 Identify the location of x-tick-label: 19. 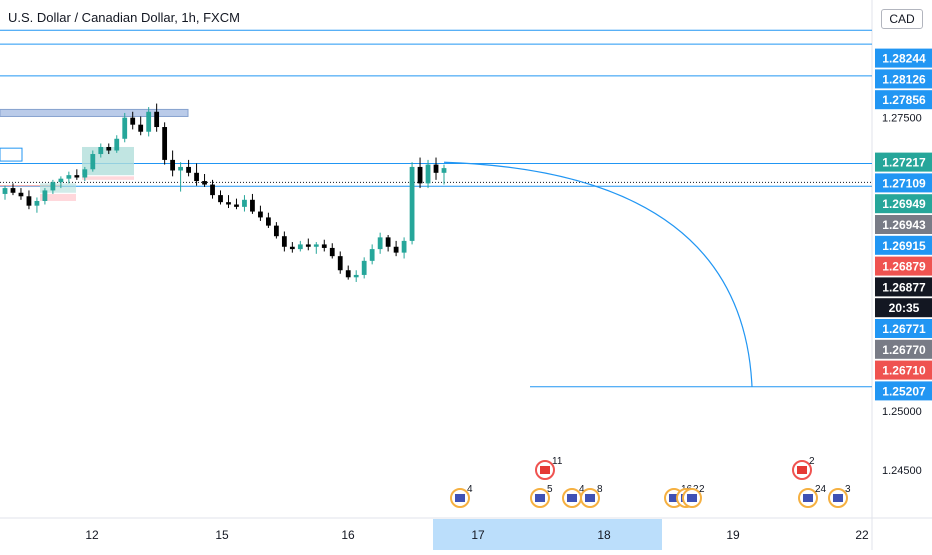
(733, 535).